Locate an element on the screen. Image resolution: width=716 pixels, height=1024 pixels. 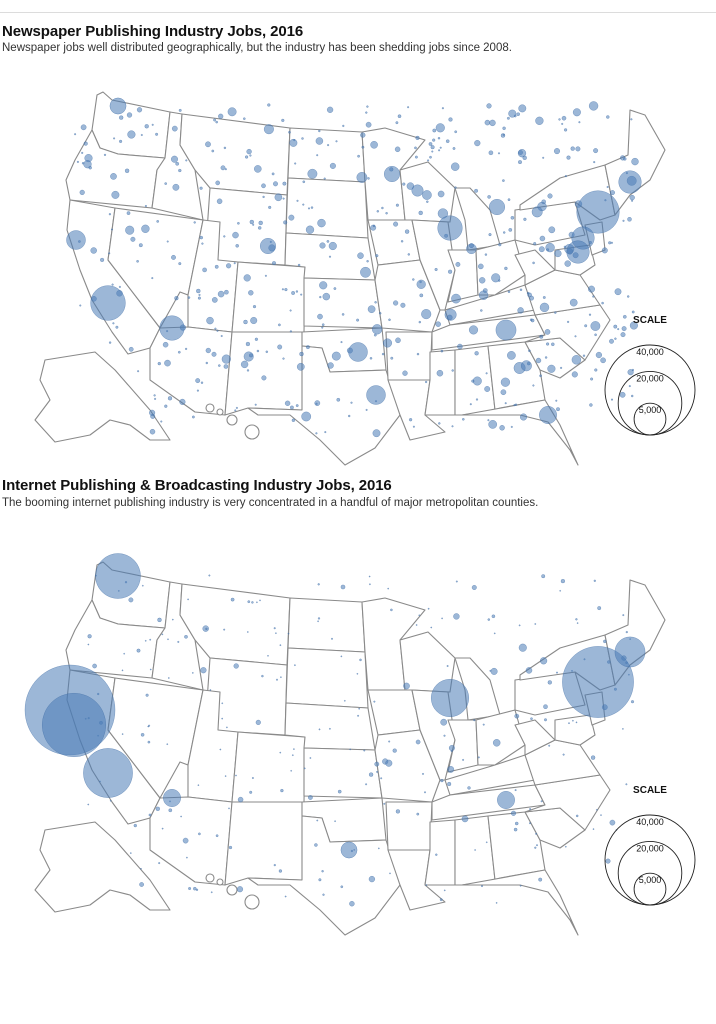
scale-label: 20,000 is located at coordinates (650, 378).